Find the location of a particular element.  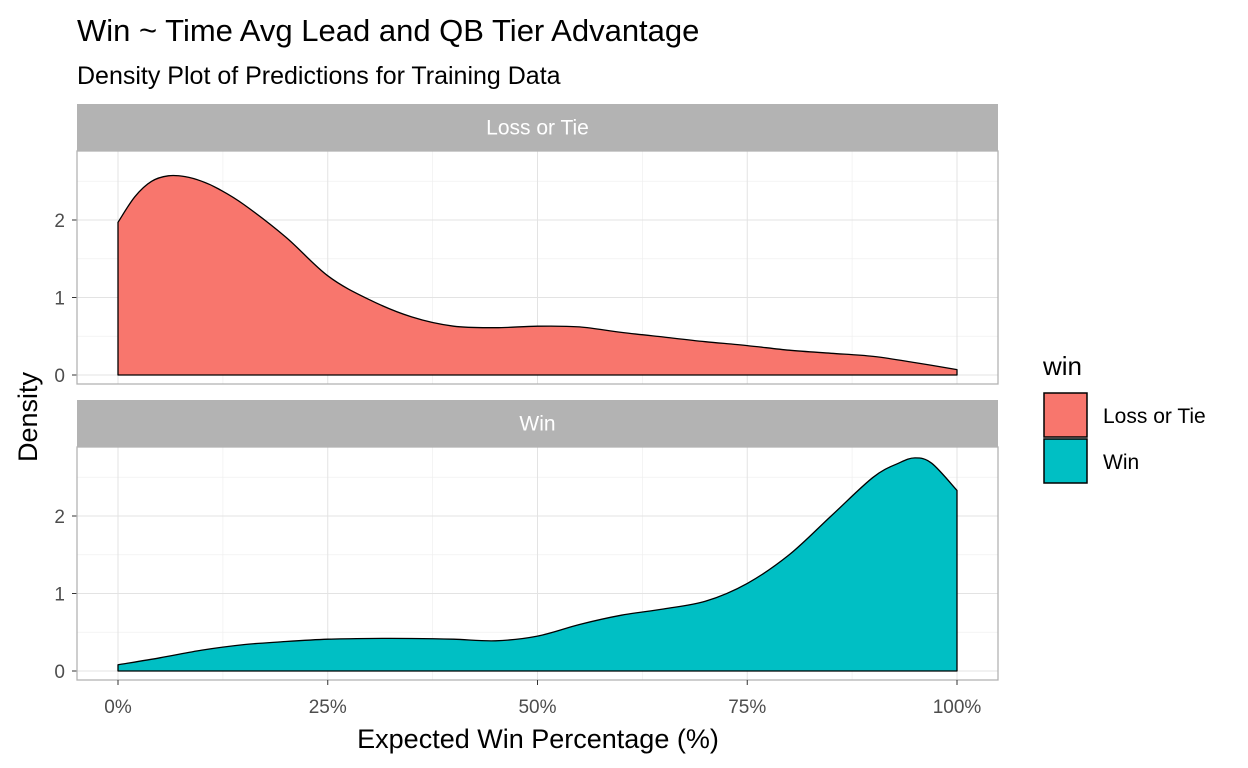

x-axis: 0% 25% 50% 75% 100% is located at coordinates (542, 699).